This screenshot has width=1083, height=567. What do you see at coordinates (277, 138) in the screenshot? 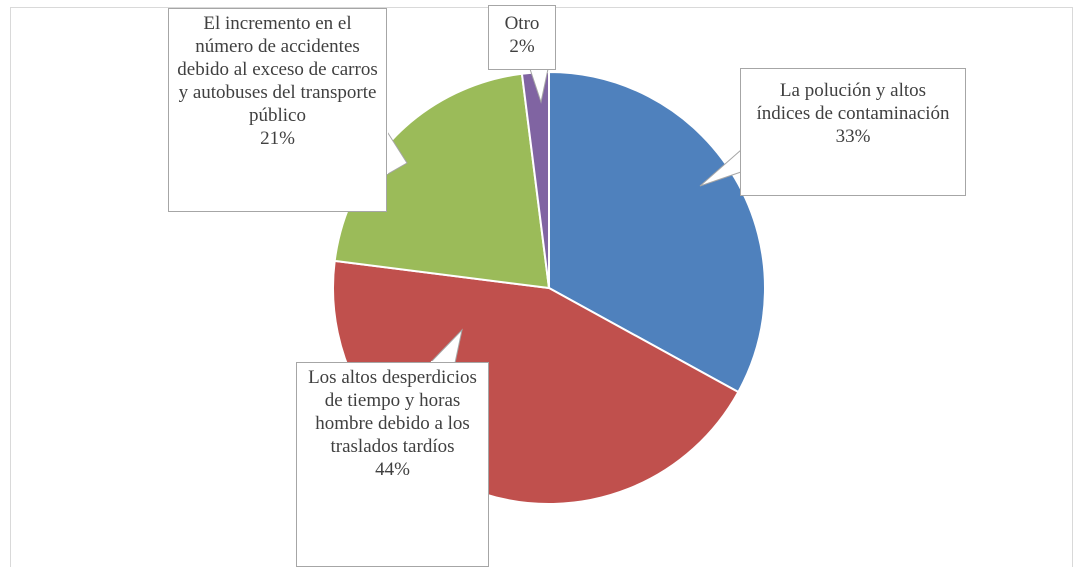
I see `value-label: 21%` at bounding box center [277, 138].